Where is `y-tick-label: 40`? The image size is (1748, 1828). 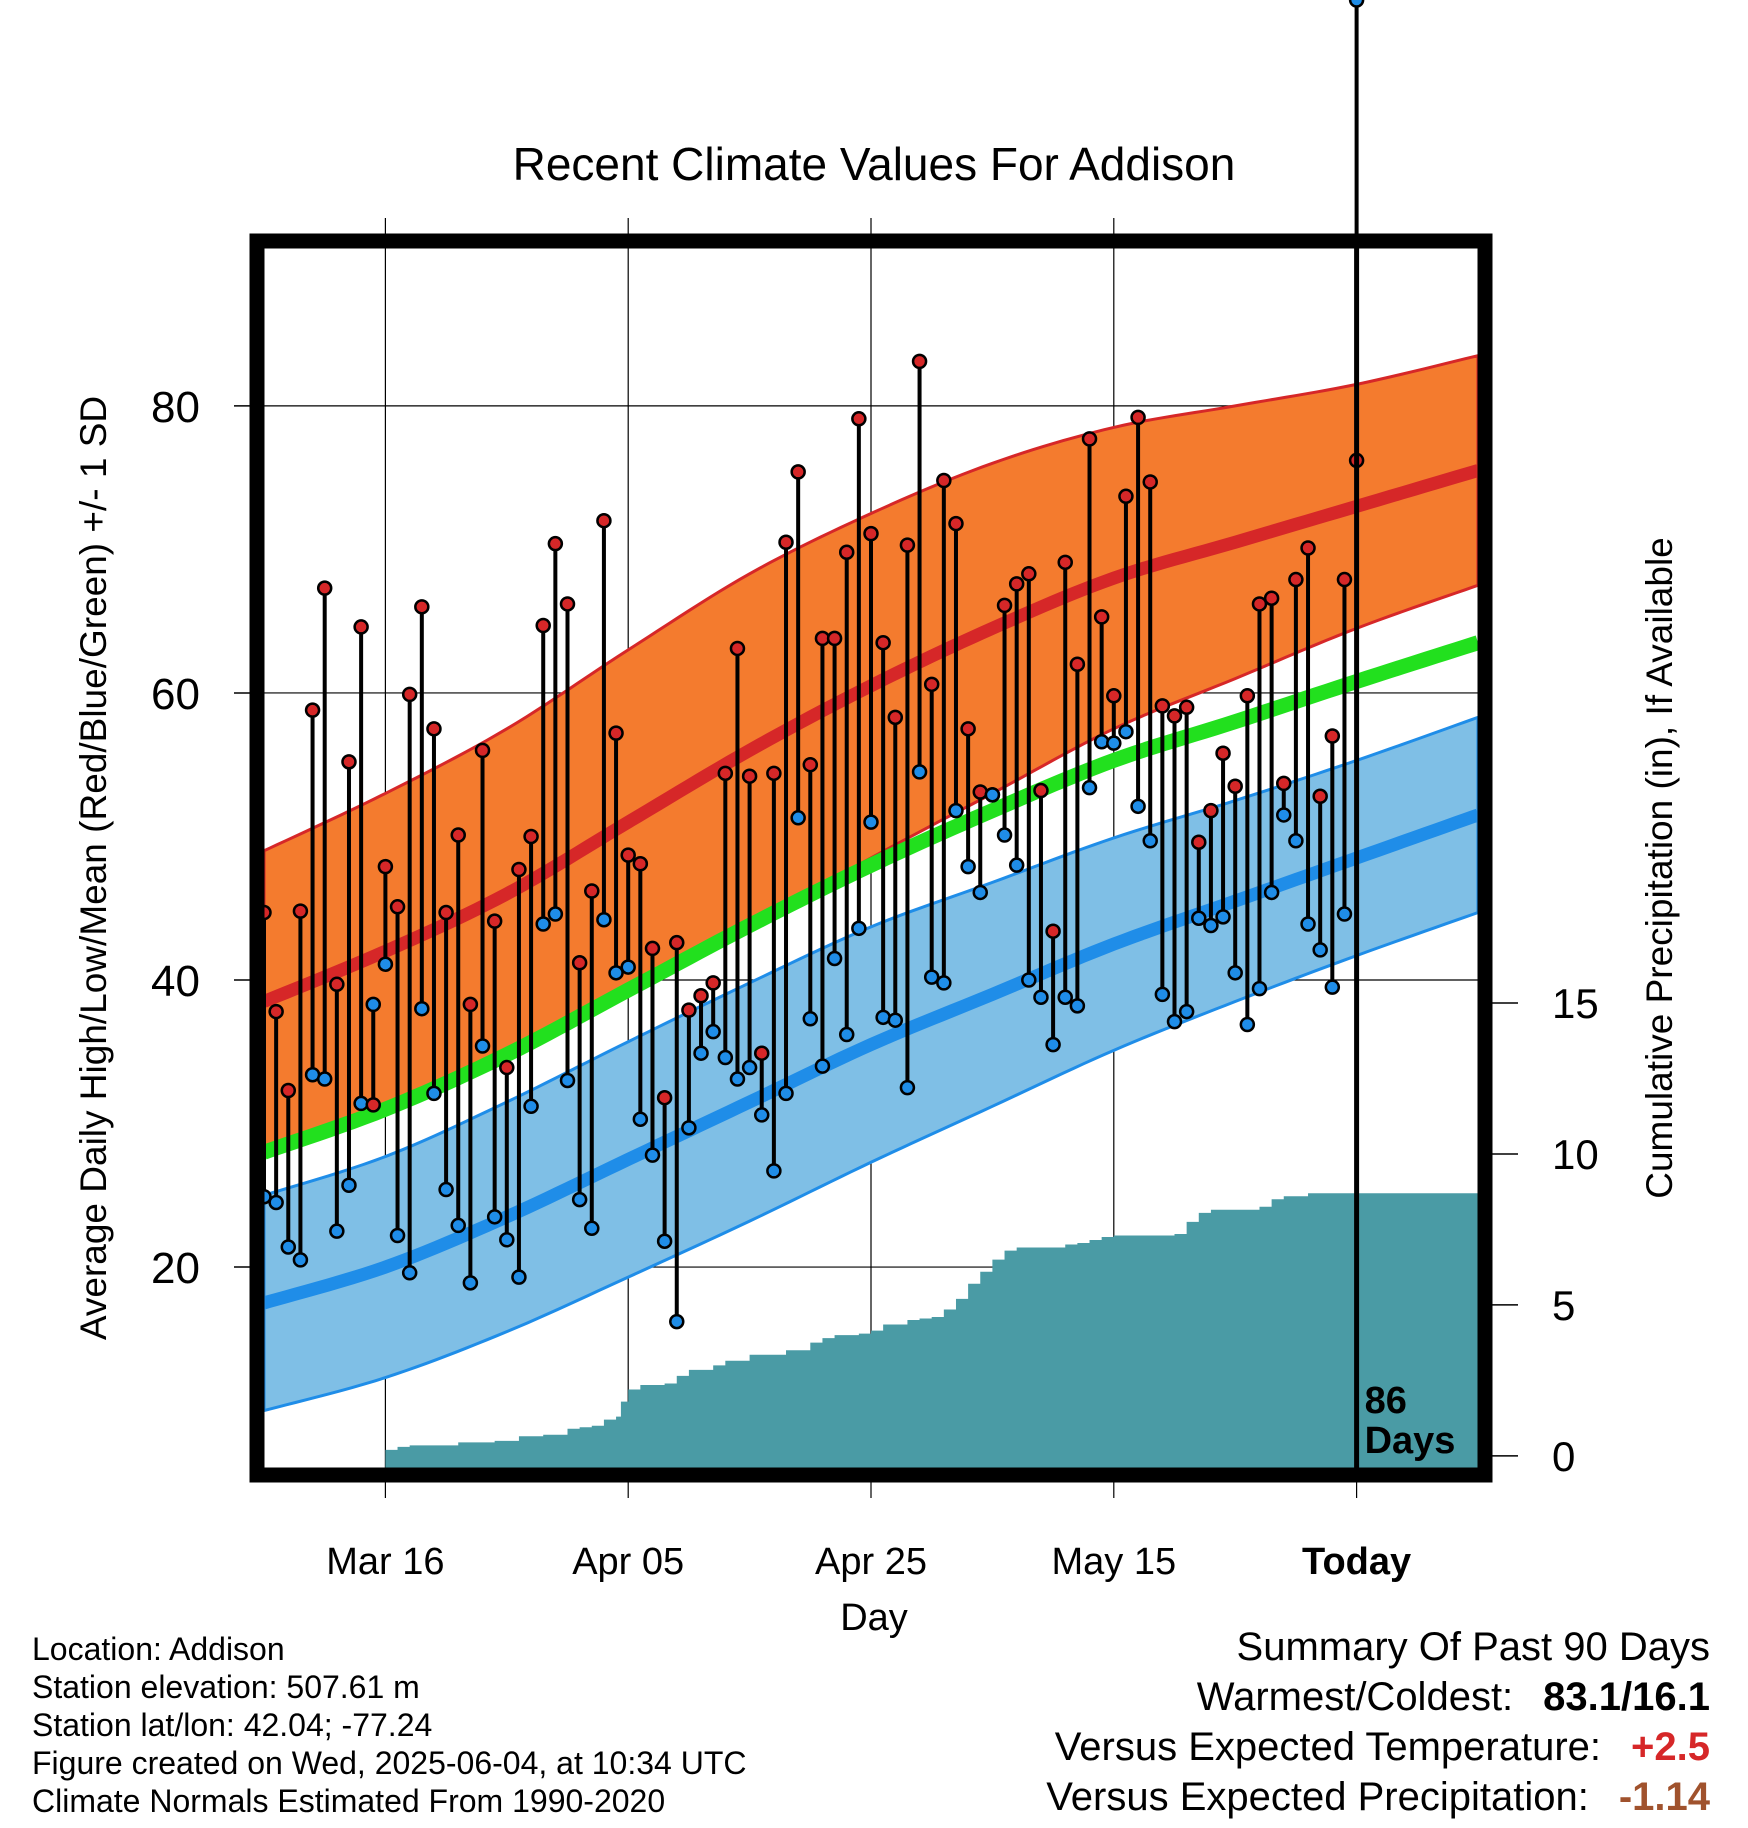
y-tick-label: 40 is located at coordinates (175, 981).